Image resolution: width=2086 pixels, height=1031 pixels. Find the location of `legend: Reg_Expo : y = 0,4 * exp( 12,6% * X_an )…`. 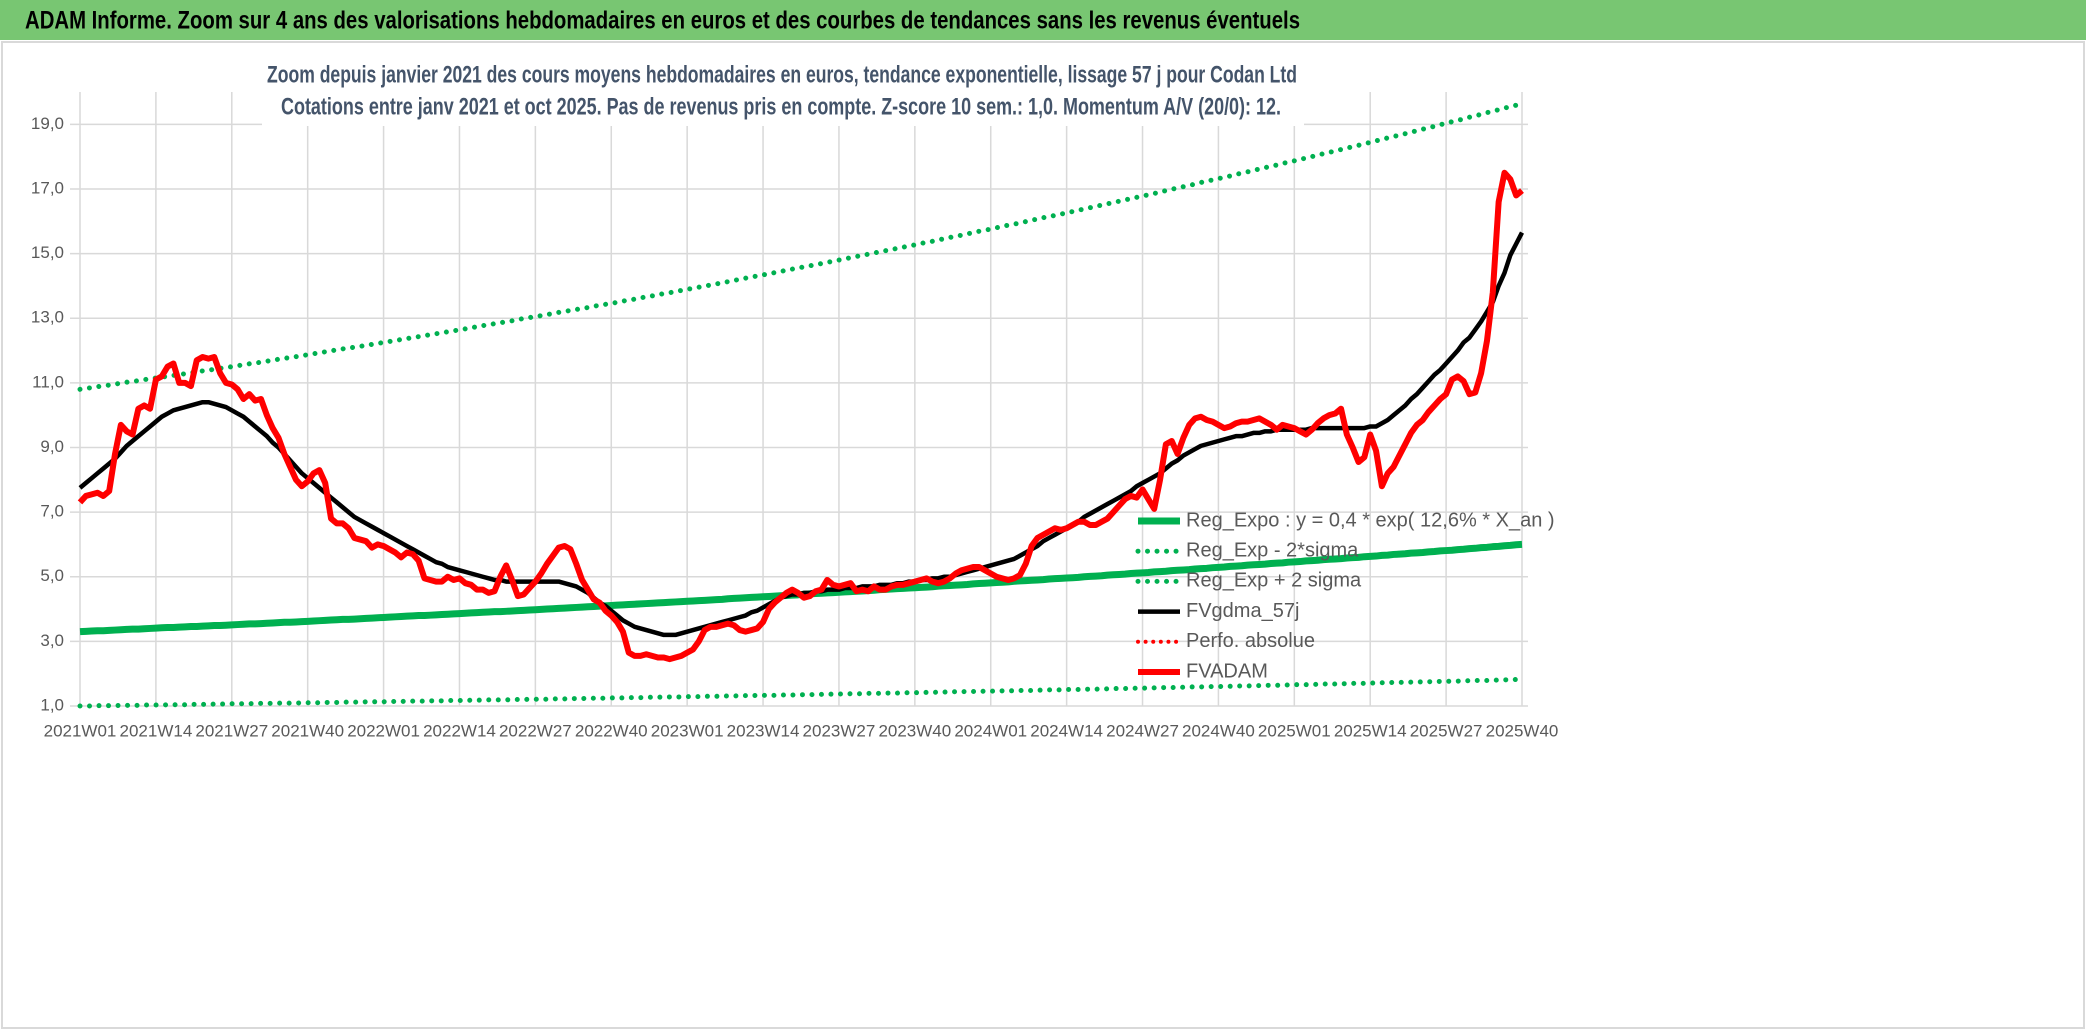

legend: Reg_Expo : y = 0,4 * exp( 12,6% * X_an )… is located at coordinates (1345, 595).